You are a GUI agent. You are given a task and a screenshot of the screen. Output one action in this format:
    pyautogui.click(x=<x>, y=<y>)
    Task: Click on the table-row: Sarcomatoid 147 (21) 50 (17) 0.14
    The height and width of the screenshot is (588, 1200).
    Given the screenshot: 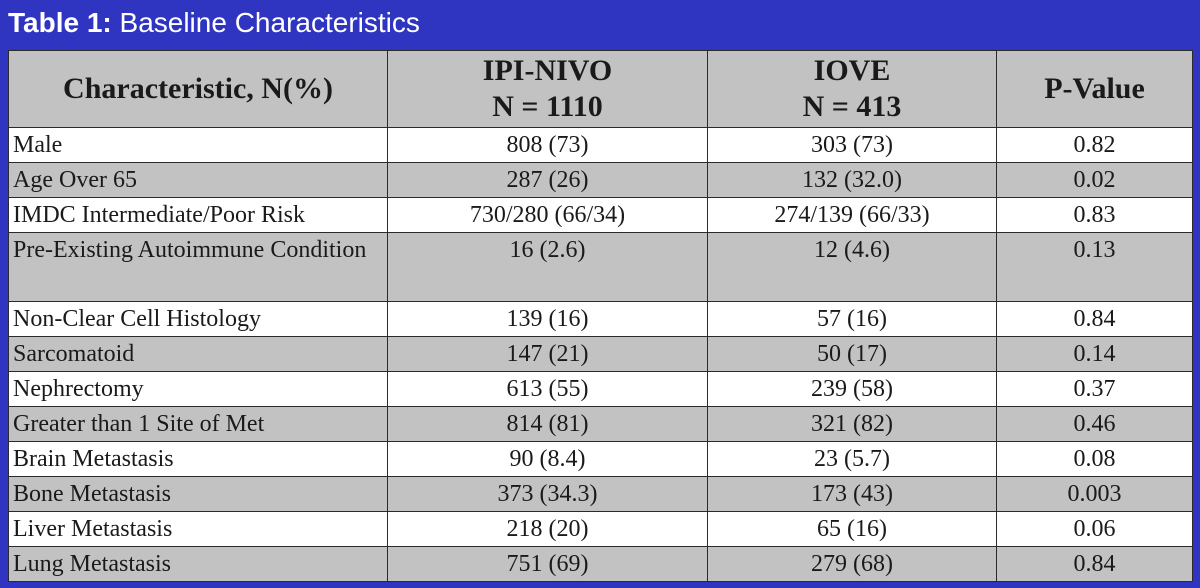 What is the action you would take?
    pyautogui.click(x=600, y=354)
    